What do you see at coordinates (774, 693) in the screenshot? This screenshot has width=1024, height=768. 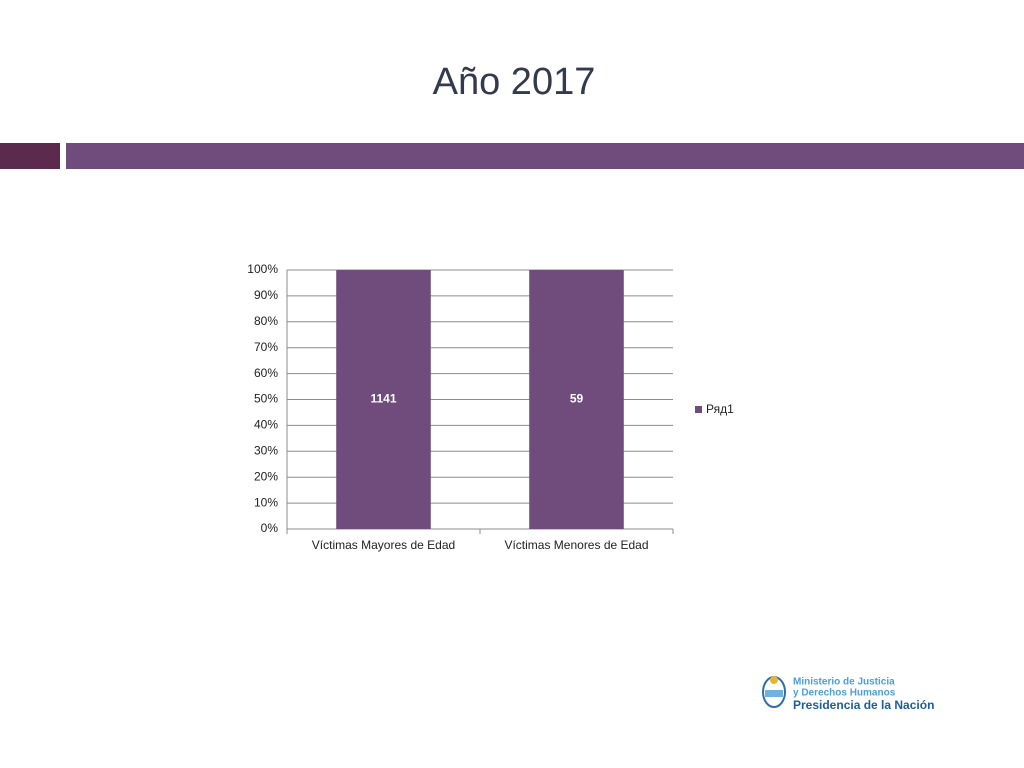 I see `emblem-band` at bounding box center [774, 693].